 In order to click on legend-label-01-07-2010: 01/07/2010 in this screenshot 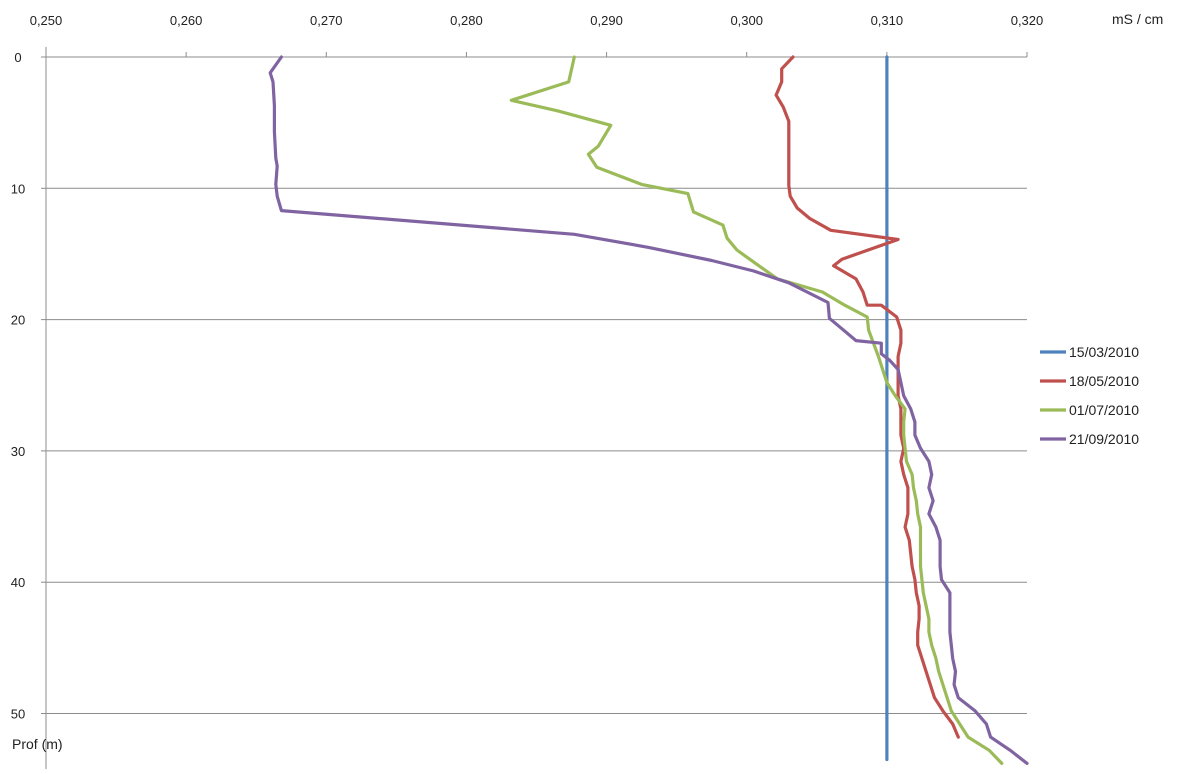, I will do `click(1104, 410)`.